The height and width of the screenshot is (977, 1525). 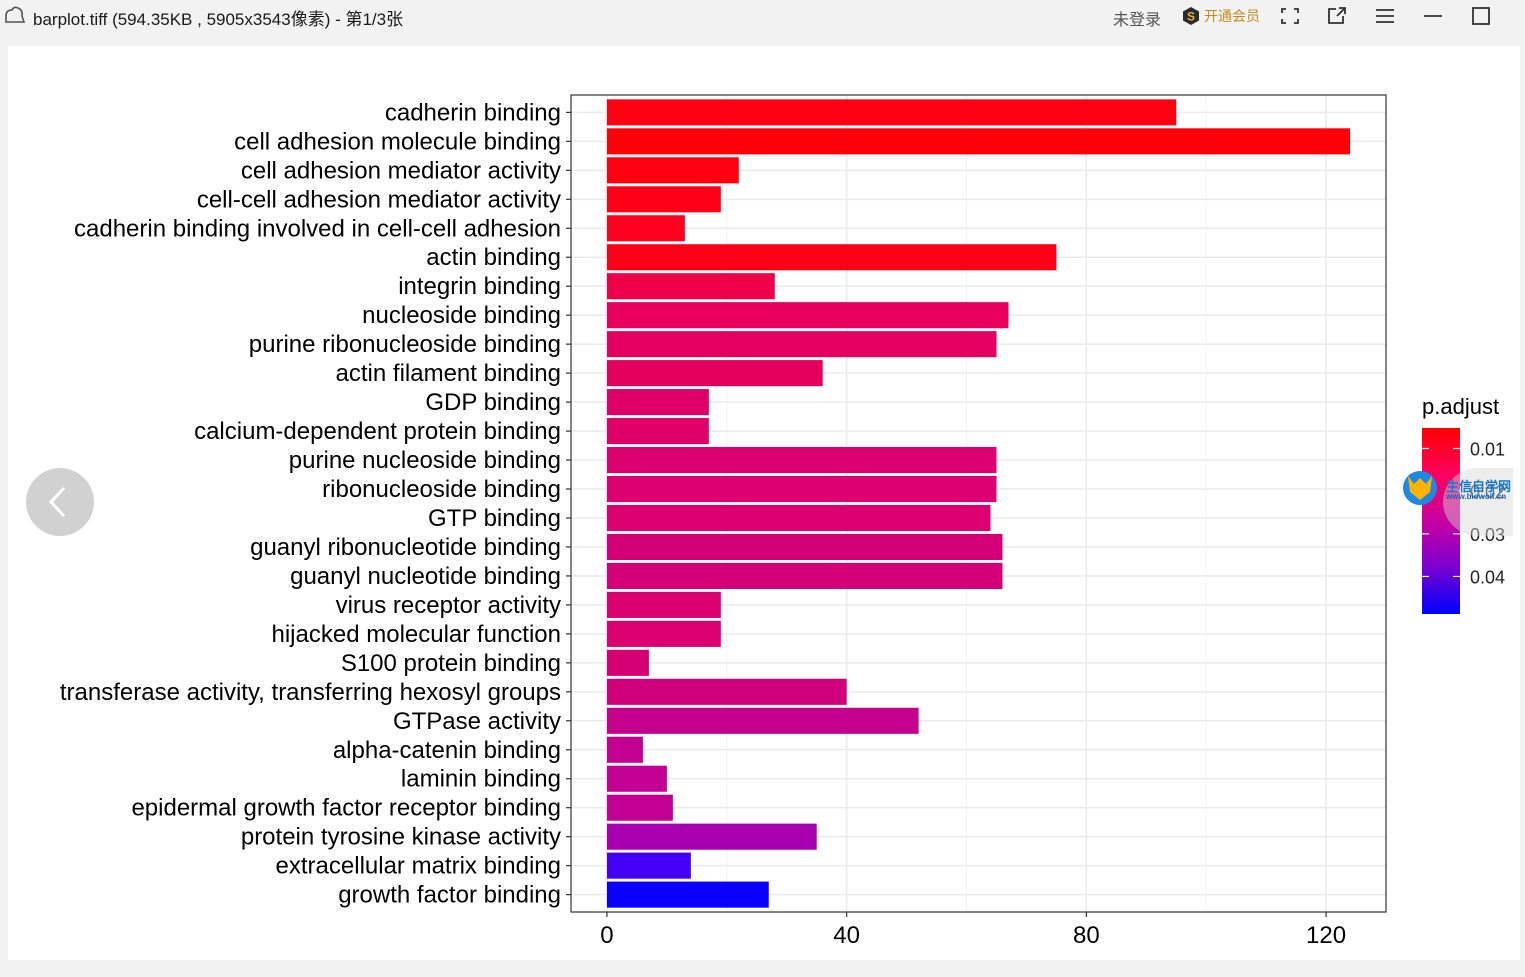 What do you see at coordinates (418, 866) in the screenshot?
I see `y-tick-label: extracellular matrix binding` at bounding box center [418, 866].